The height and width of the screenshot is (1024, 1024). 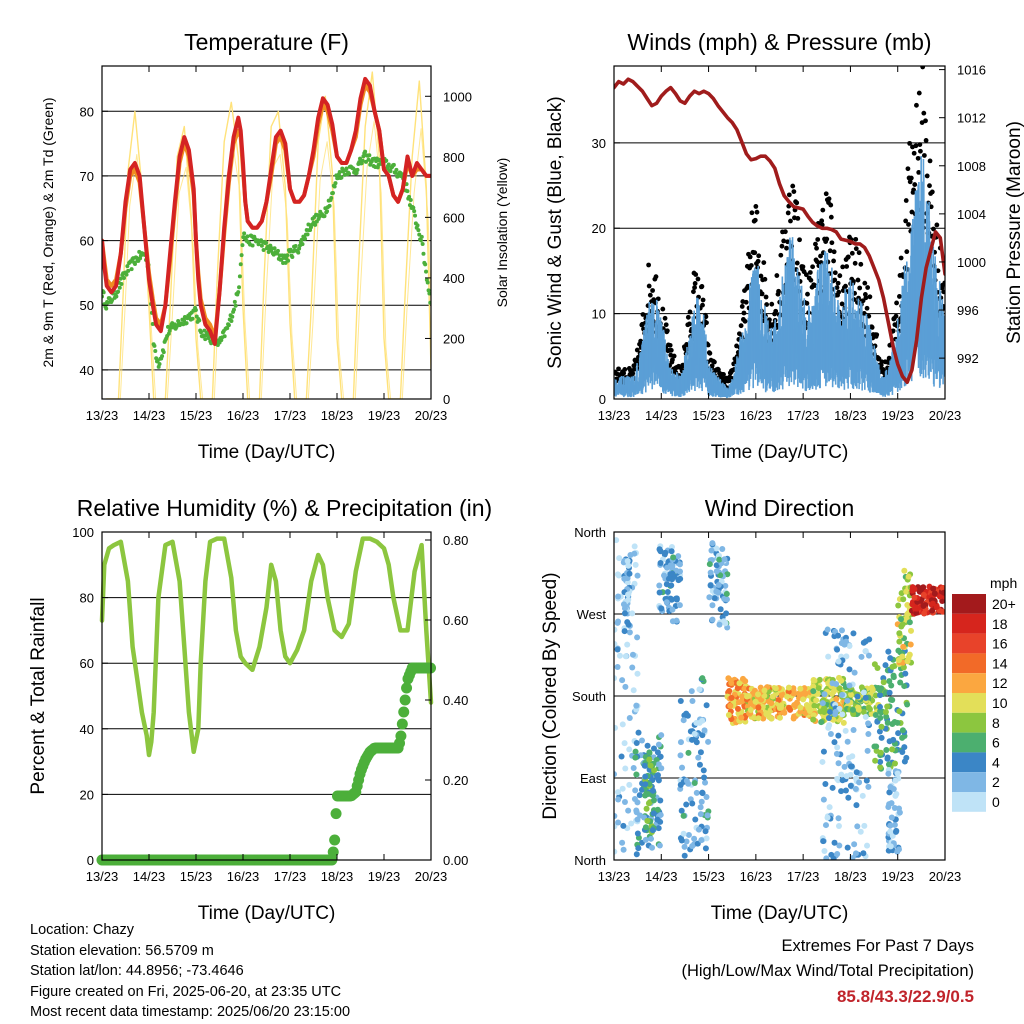 What do you see at coordinates (593, 778) in the screenshot?
I see `y-tick-label: East` at bounding box center [593, 778].